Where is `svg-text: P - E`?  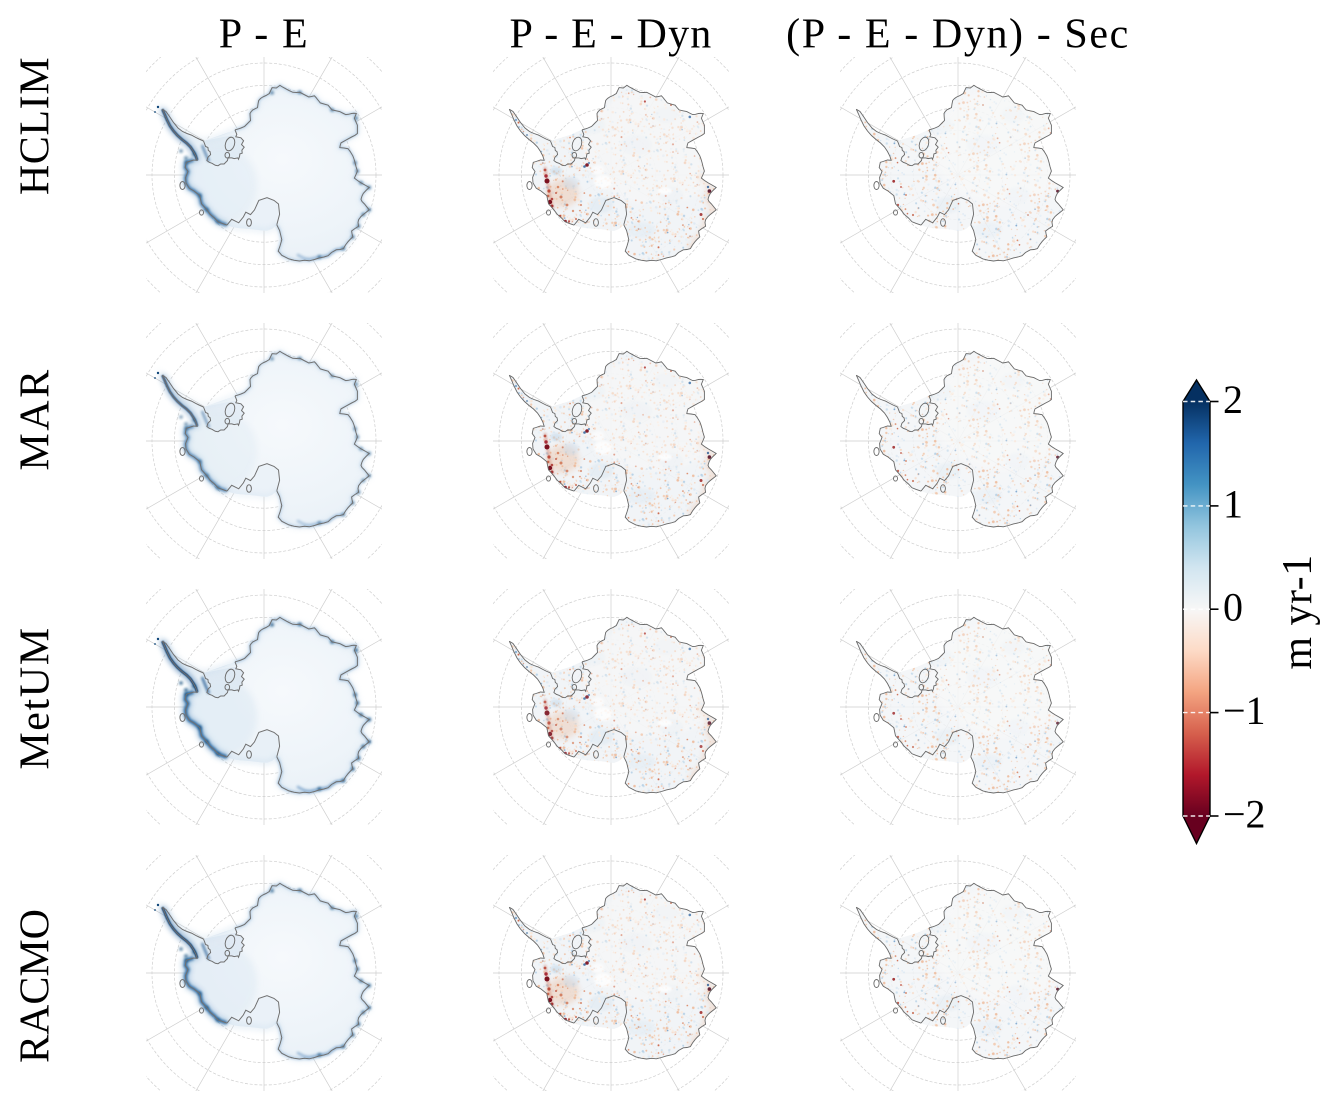
svg-text: P - E is located at coordinates (264, 35).